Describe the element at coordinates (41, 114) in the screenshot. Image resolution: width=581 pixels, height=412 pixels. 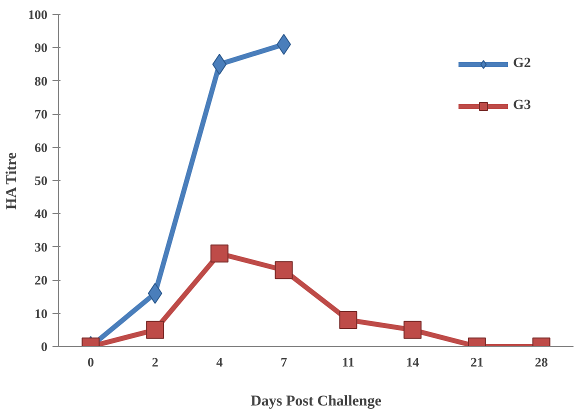
I see `y-tick-label: 70` at that location.